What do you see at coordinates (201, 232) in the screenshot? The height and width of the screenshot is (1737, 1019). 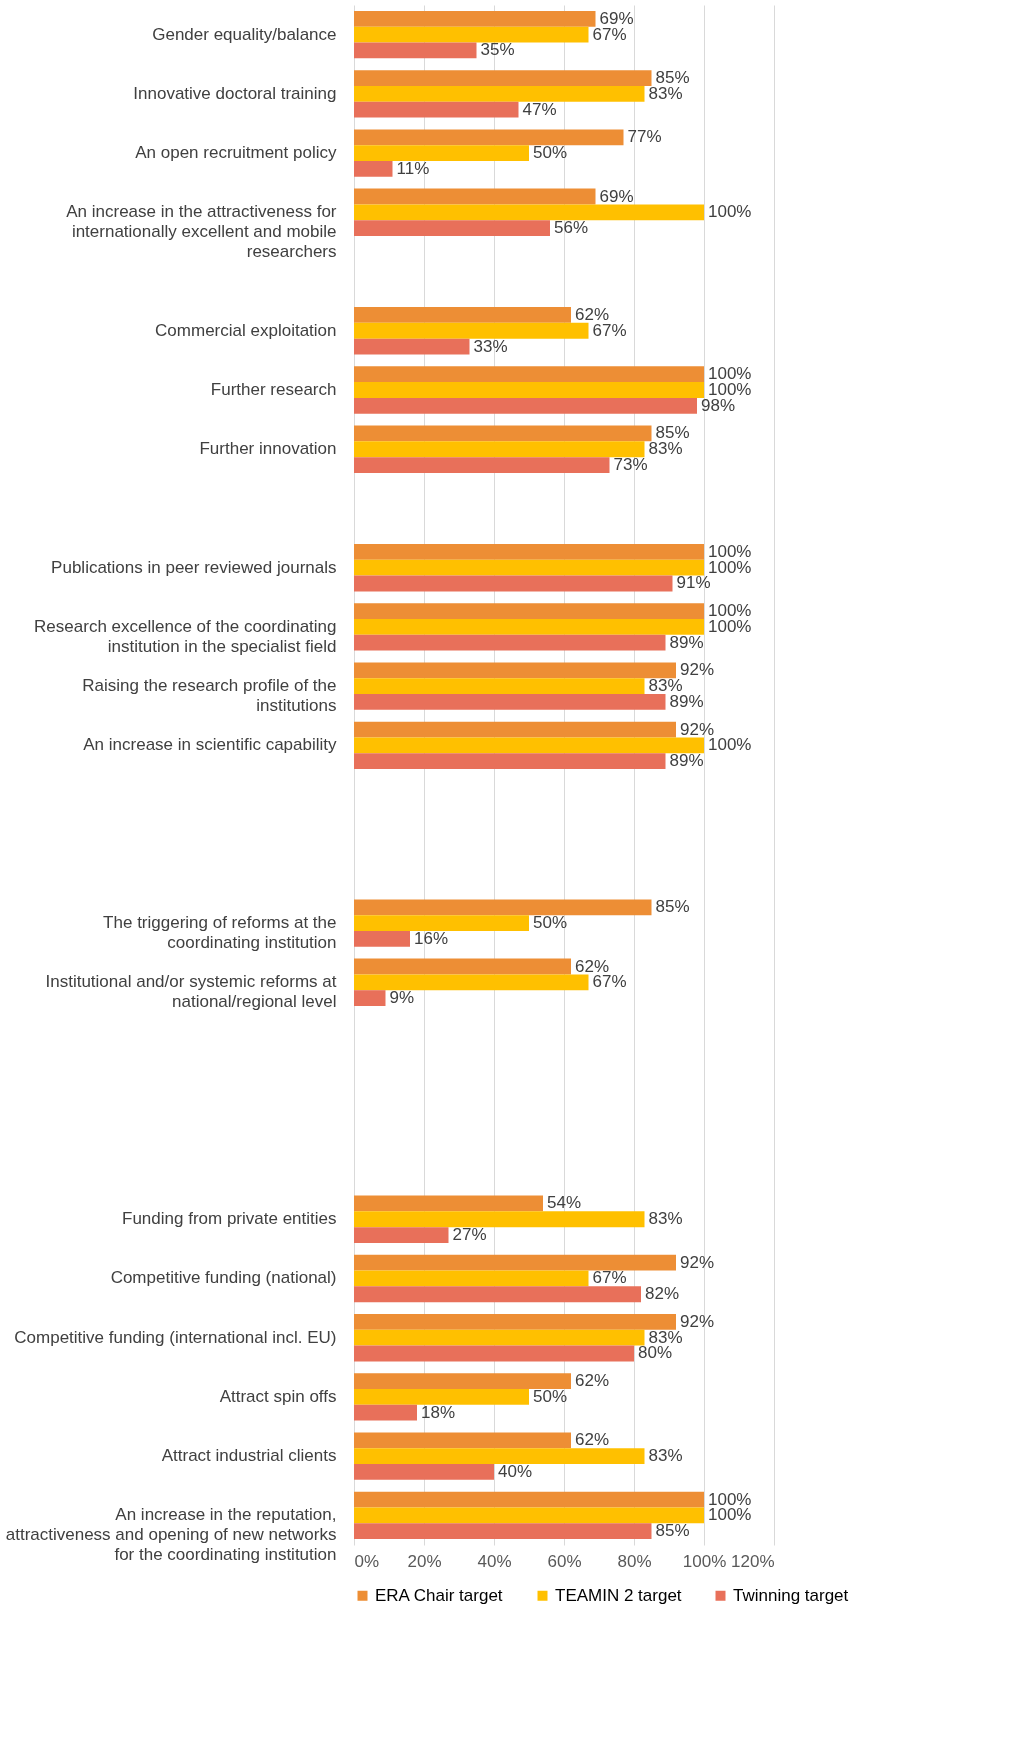 I see `y-tick-label: An increase in the attractiveness for internationally excellent and mobile researchers` at bounding box center [201, 232].